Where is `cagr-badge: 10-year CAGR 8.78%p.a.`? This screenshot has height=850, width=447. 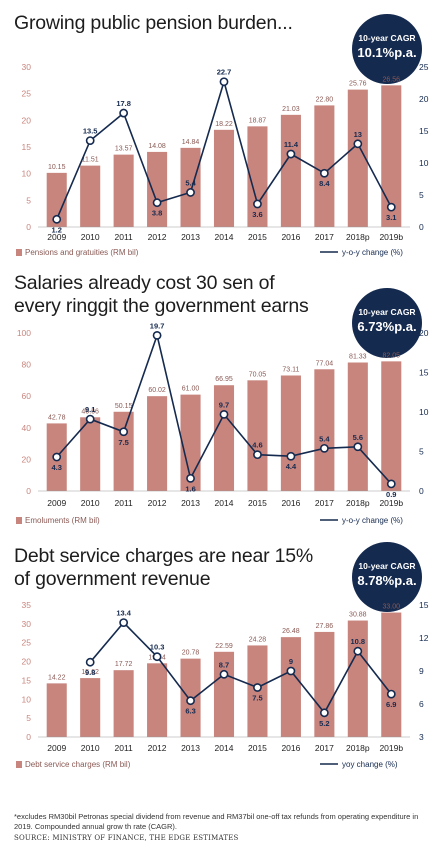 cagr-badge: 10-year CAGR 8.78%p.a. is located at coordinates (387, 577).